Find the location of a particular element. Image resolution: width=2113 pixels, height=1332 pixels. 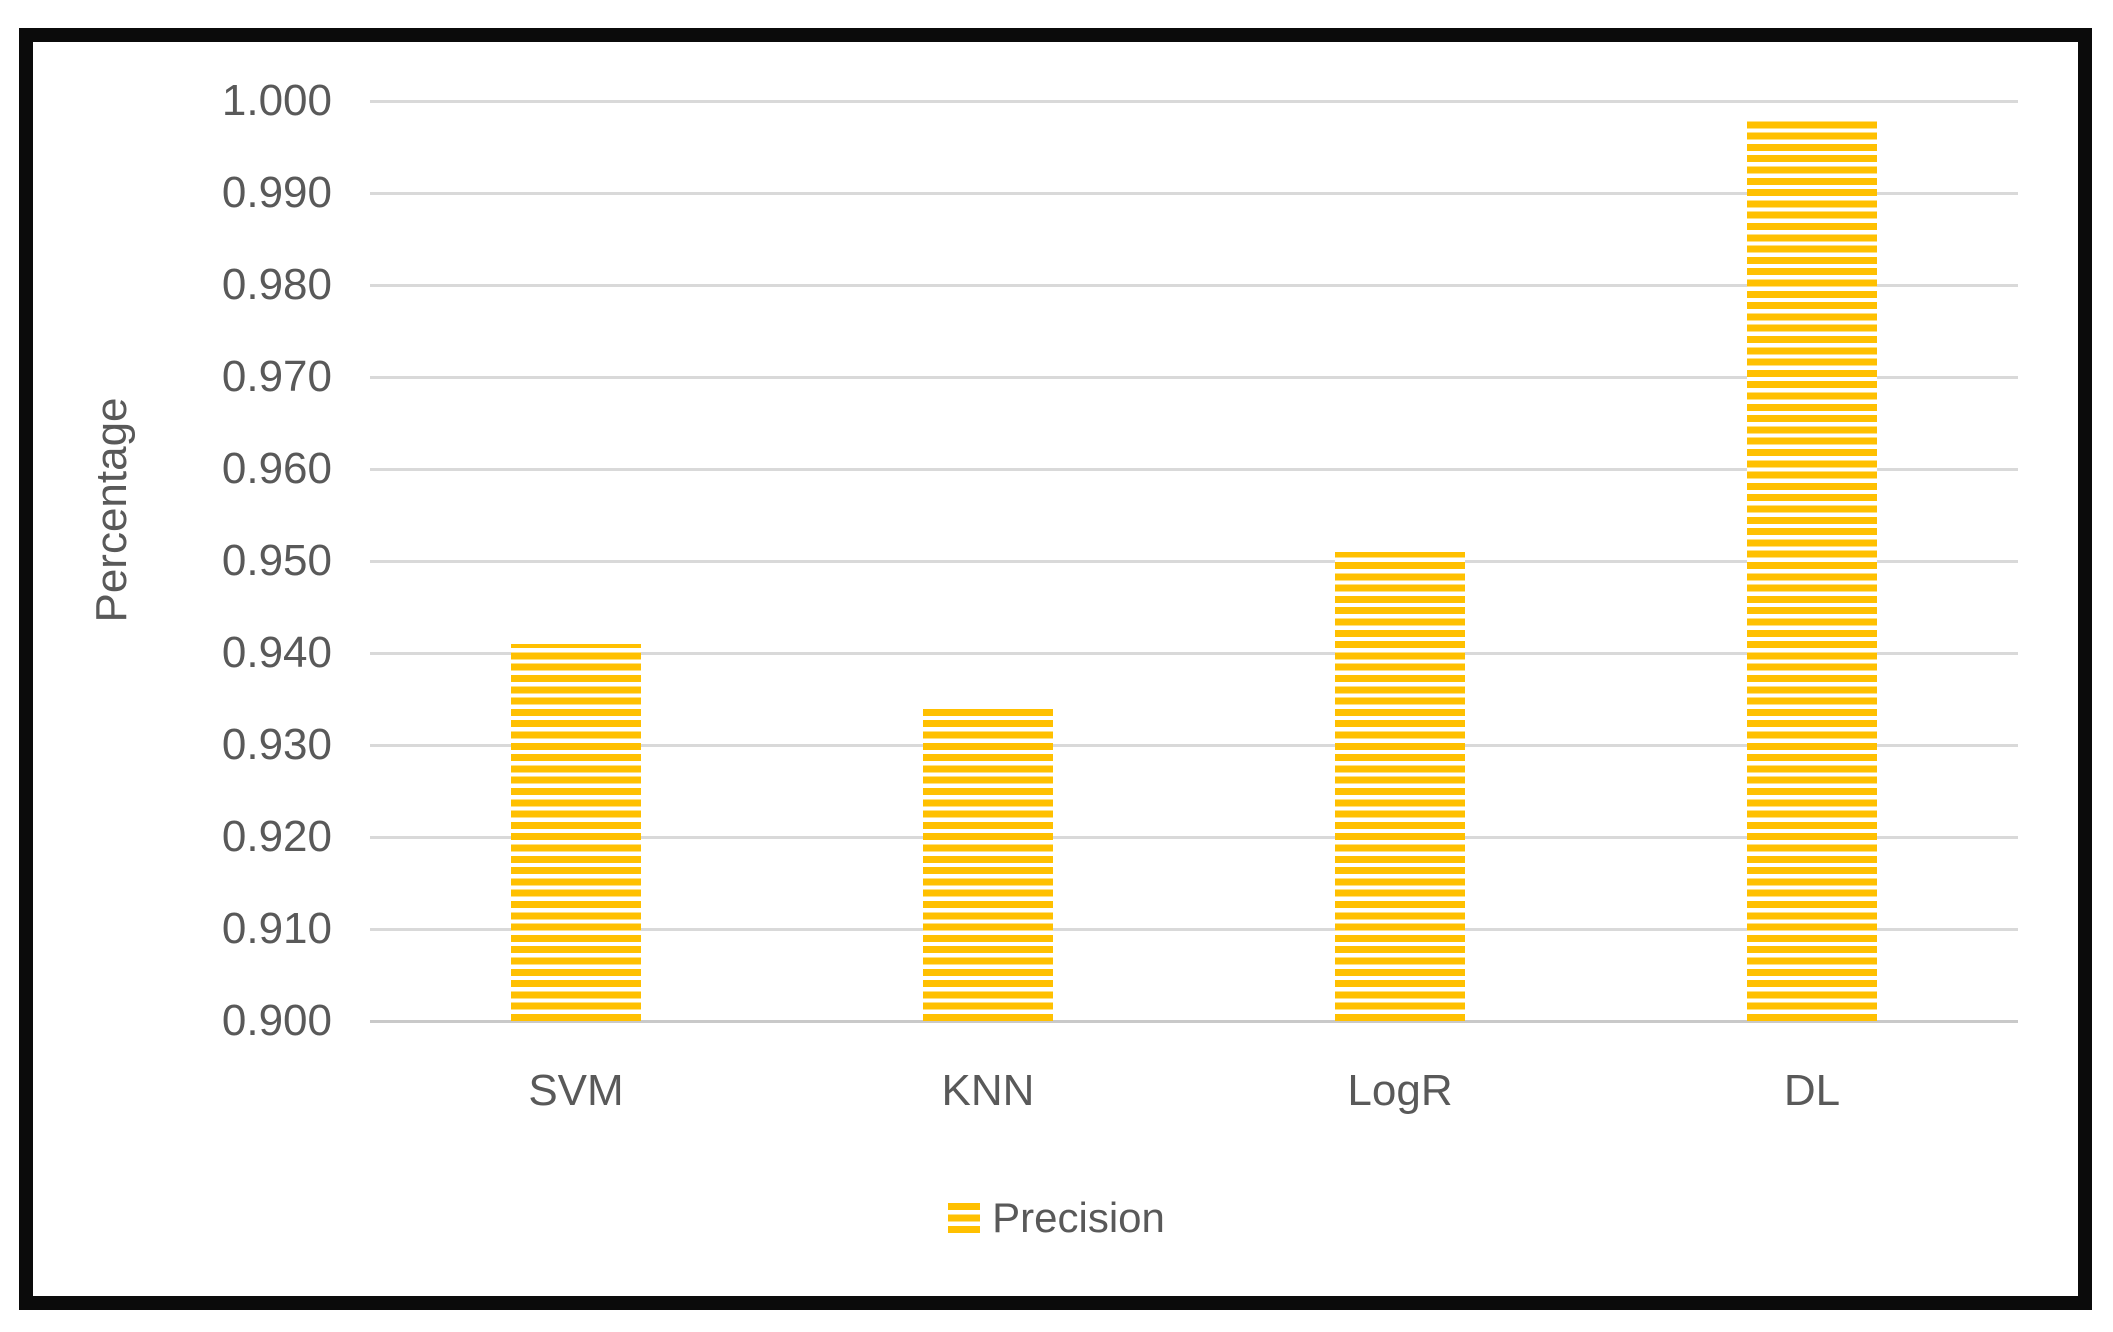

bar-knn is located at coordinates (988, 864).